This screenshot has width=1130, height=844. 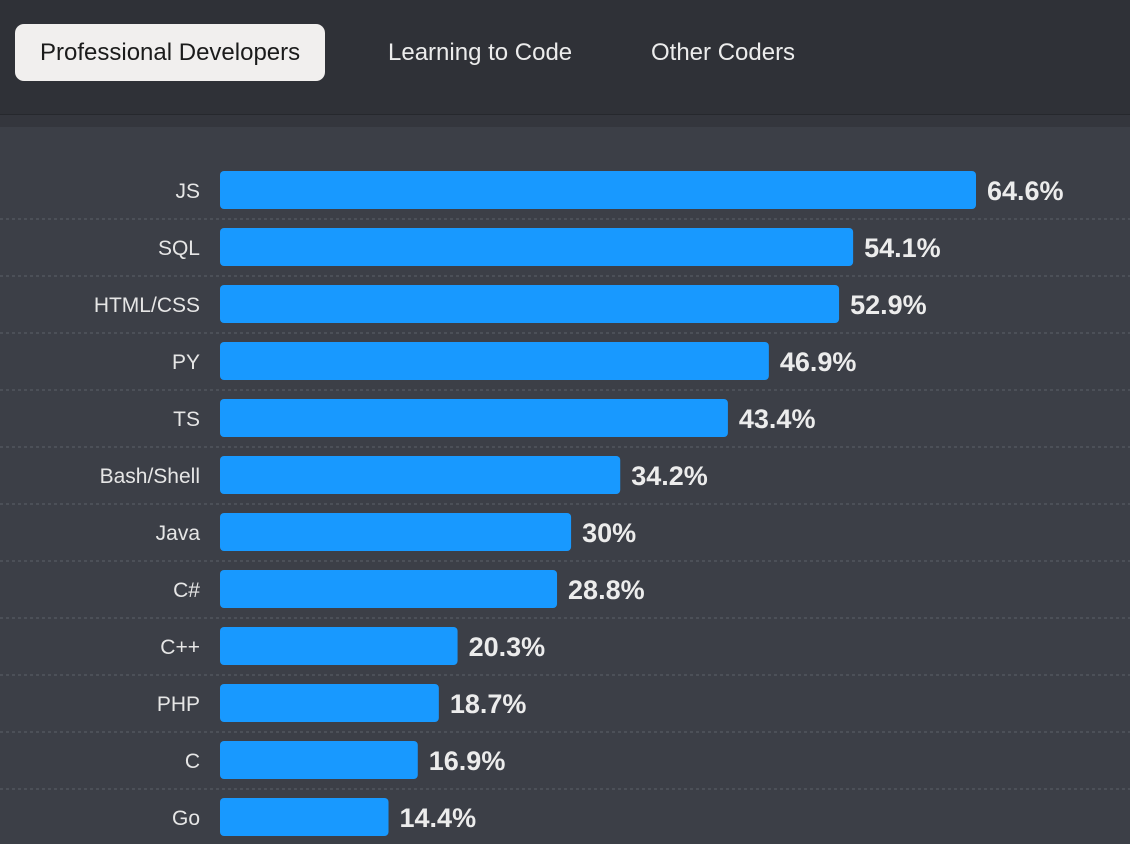 I want to click on value-label-html-css: 52.9%, so click(x=888, y=305).